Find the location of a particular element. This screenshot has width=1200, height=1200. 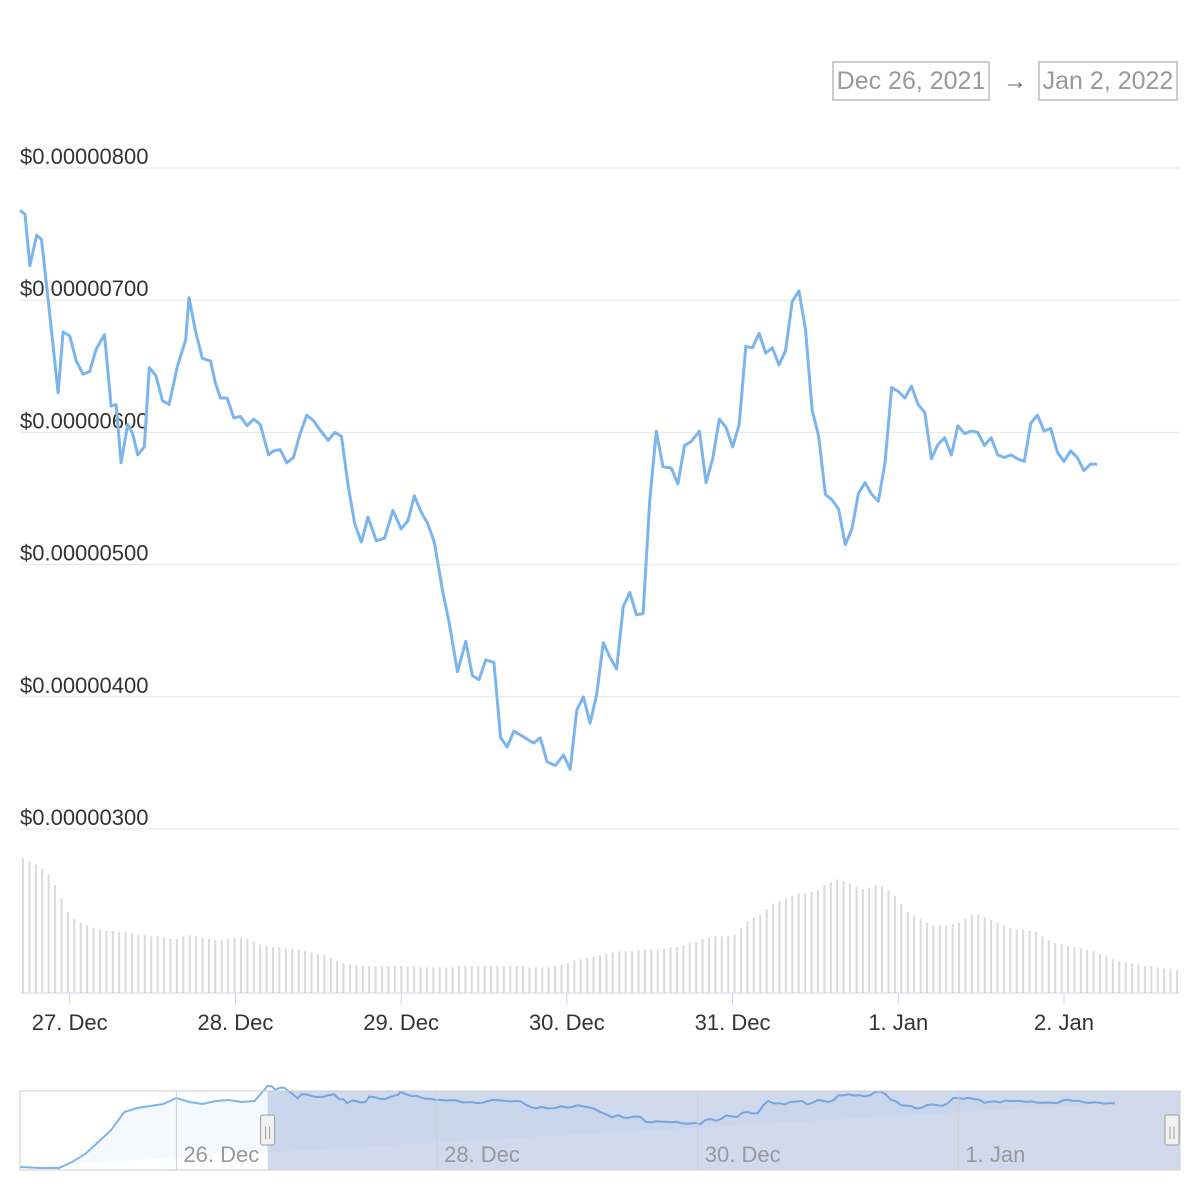

y-axis-label: $0.00000400 is located at coordinates (84, 685).